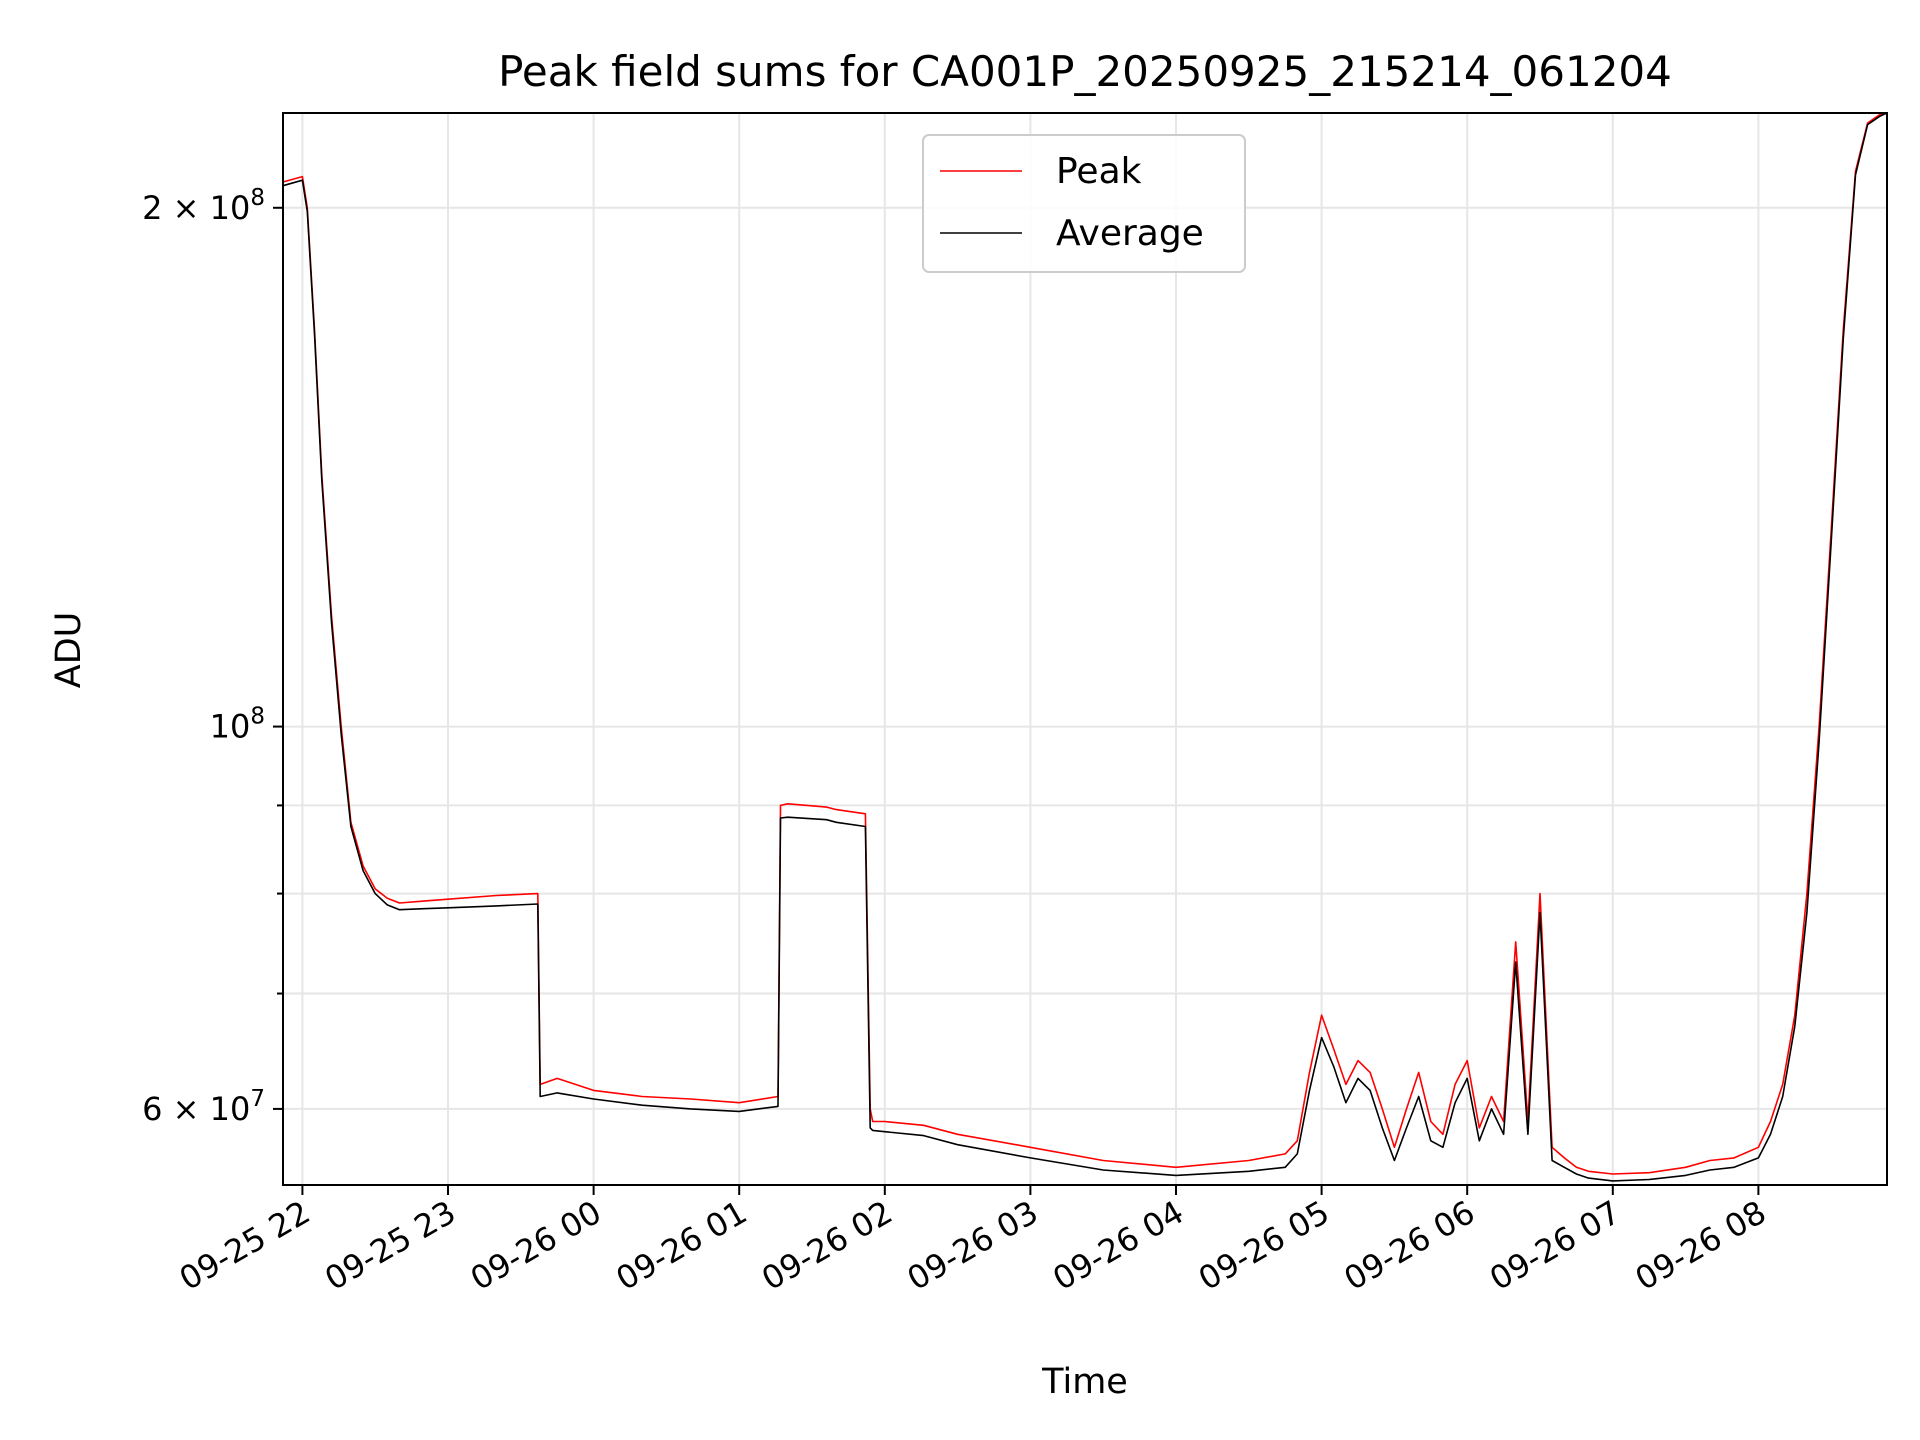 The width and height of the screenshot is (1920, 1440). What do you see at coordinates (1701, 1245) in the screenshot?
I see `x-tick-label: 09-26 08` at bounding box center [1701, 1245].